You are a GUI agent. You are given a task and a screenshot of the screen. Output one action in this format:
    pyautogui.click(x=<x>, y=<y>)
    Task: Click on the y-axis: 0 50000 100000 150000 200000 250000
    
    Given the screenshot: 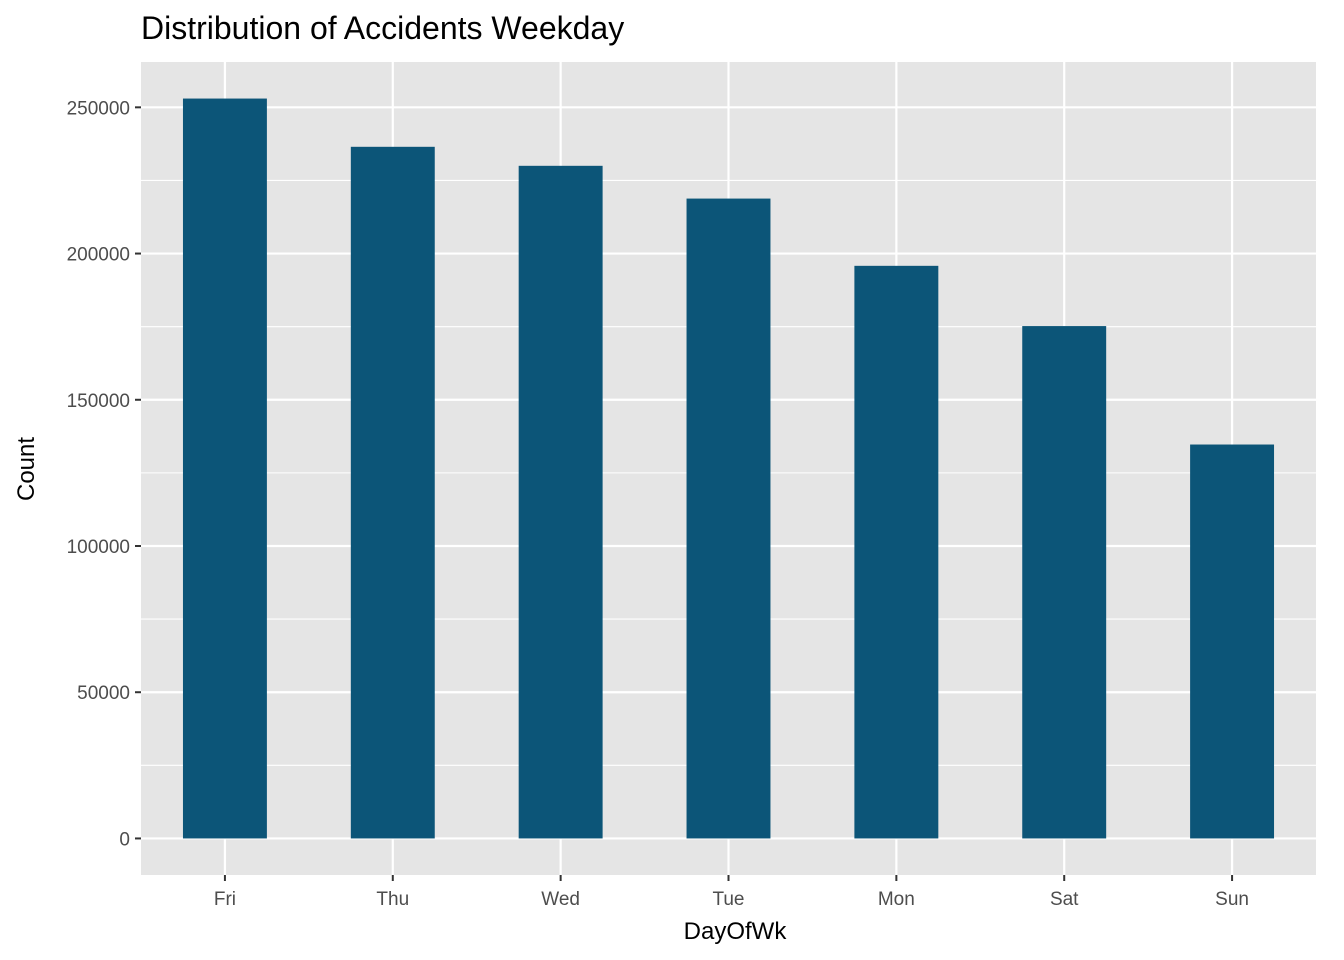 What is the action you would take?
    pyautogui.click(x=104, y=474)
    